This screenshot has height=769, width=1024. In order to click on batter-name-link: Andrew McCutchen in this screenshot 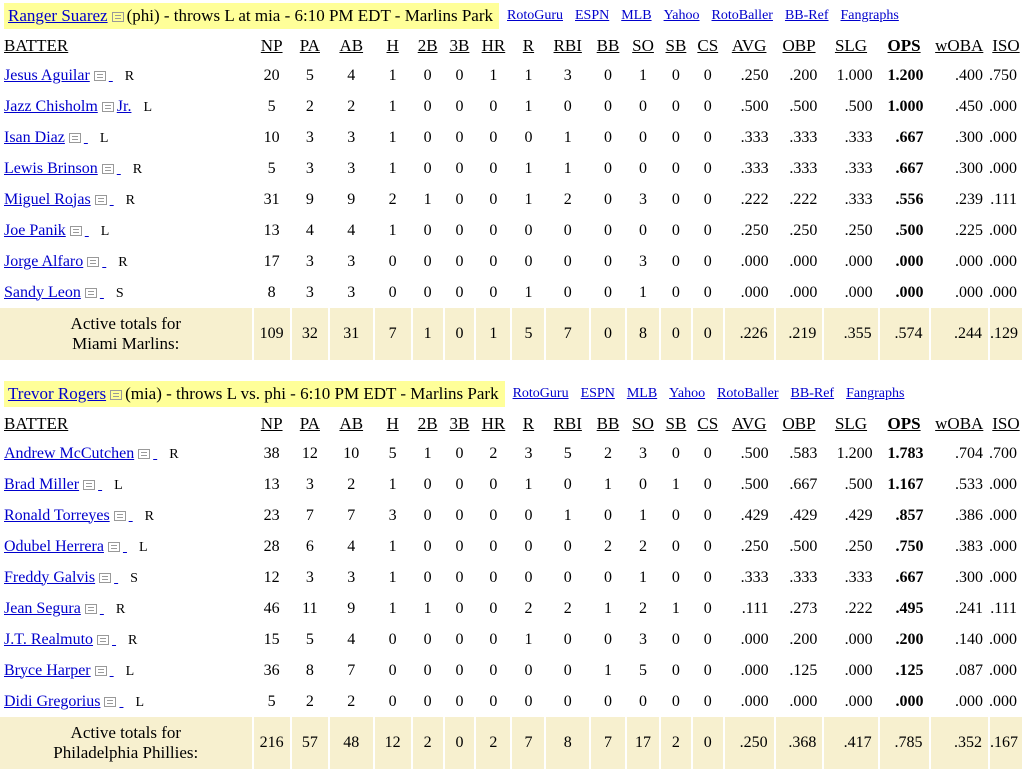, I will do `click(69, 453)`.